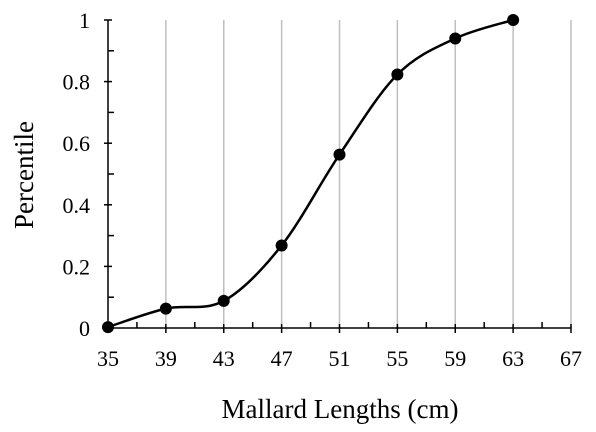  Describe the element at coordinates (455, 358) in the screenshot. I see `x-tick-label: 59` at that location.